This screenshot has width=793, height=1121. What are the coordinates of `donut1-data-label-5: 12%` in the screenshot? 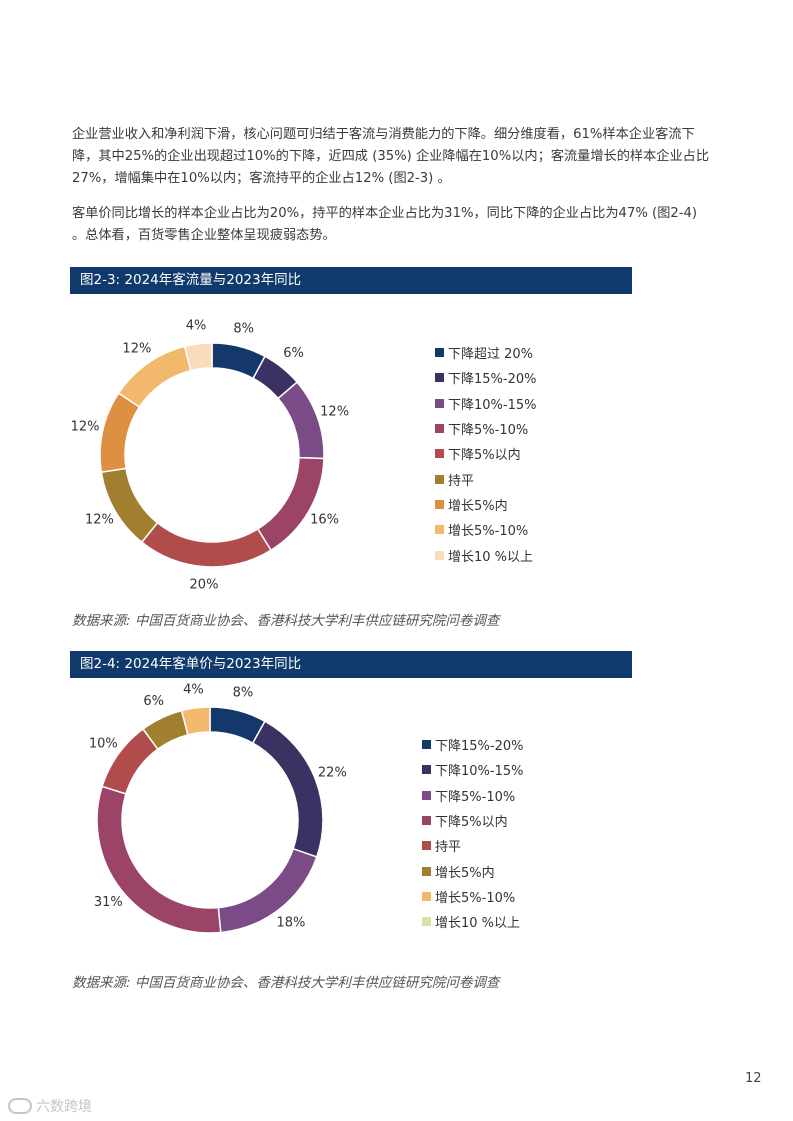 It's located at (99, 520).